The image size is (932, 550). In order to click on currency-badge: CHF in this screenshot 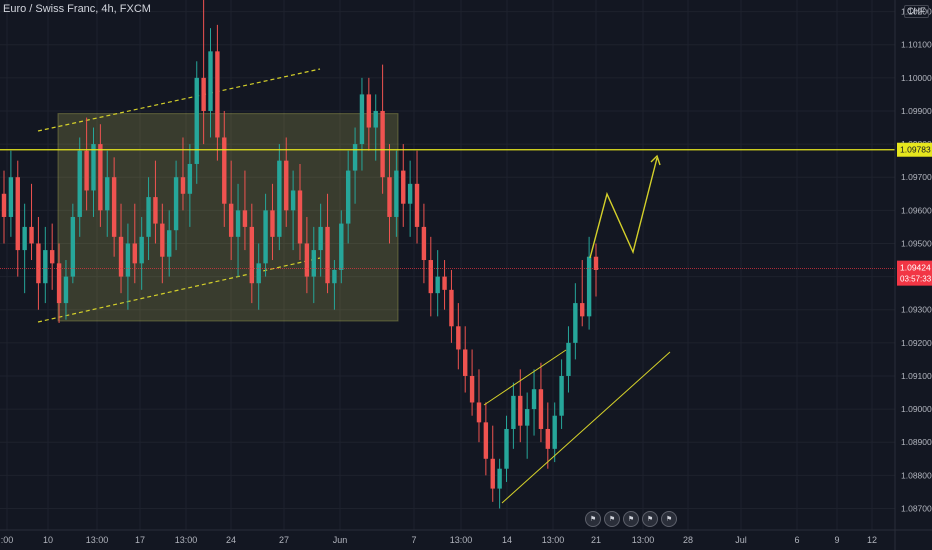, I will do `click(916, 11)`.